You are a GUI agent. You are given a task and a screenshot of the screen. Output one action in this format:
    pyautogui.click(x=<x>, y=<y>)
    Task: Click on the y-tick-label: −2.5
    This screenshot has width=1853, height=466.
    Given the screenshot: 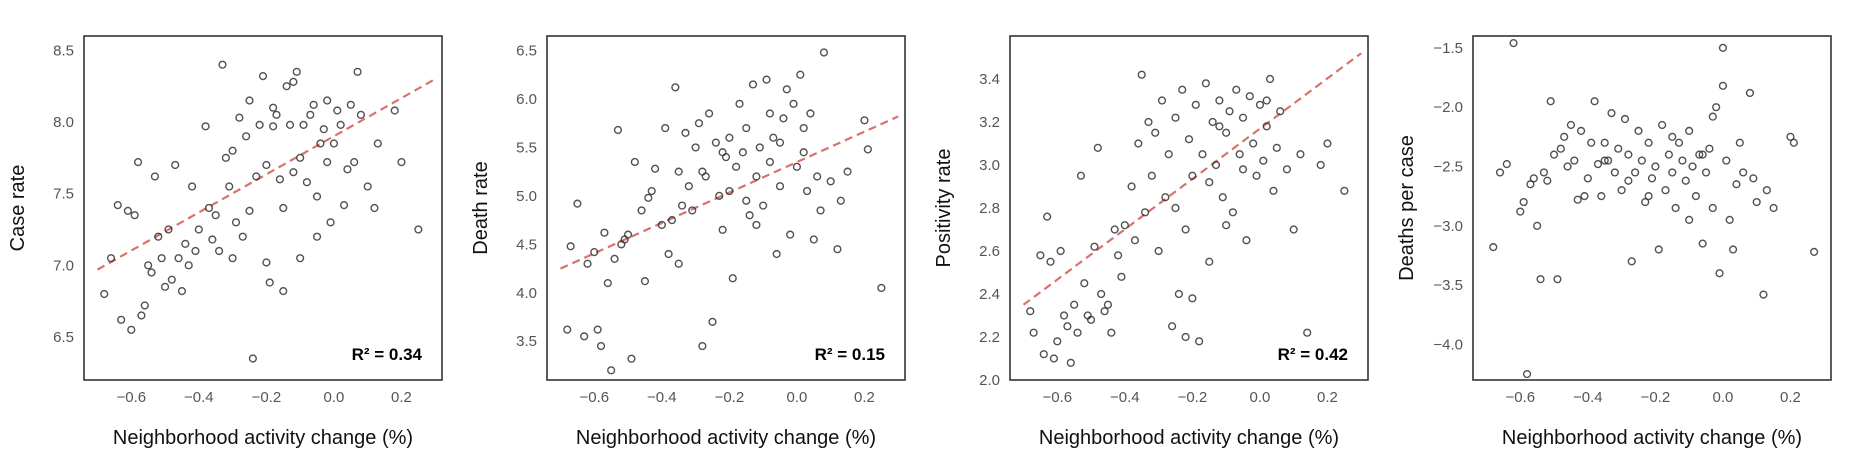 What is the action you would take?
    pyautogui.click(x=1448, y=166)
    